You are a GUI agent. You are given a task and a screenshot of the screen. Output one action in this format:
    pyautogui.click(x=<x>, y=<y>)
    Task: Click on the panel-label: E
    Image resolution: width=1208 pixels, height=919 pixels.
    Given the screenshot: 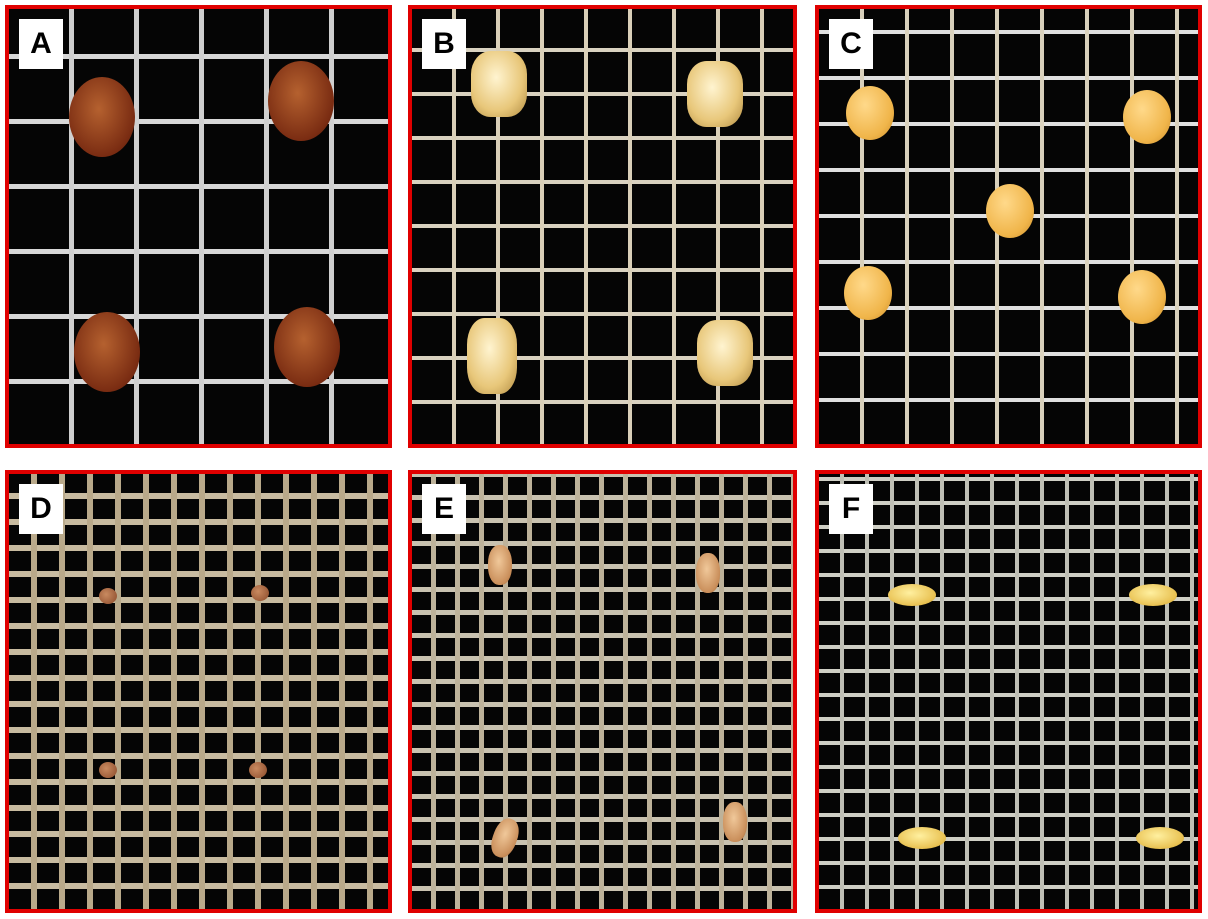 What is the action you would take?
    pyautogui.click(x=444, y=509)
    